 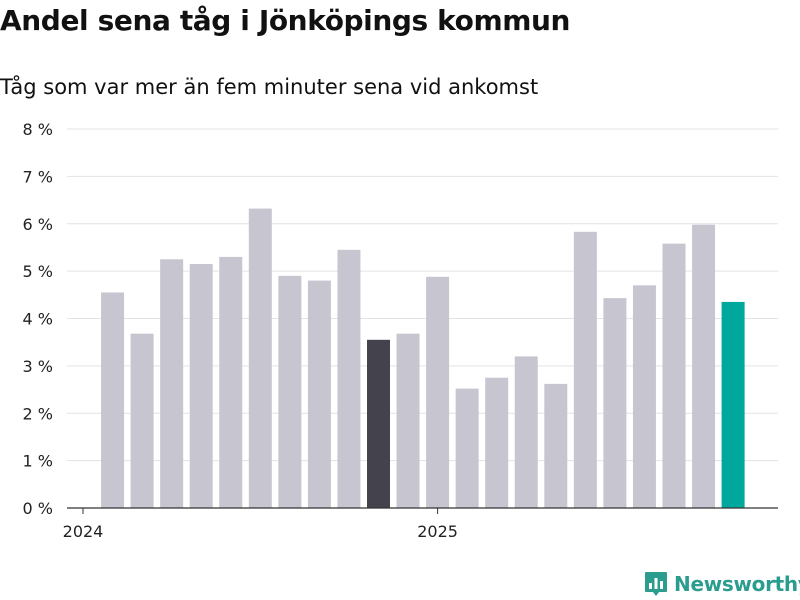 I want to click on x-axis-ticks: 2024 2025, so click(x=260, y=524).